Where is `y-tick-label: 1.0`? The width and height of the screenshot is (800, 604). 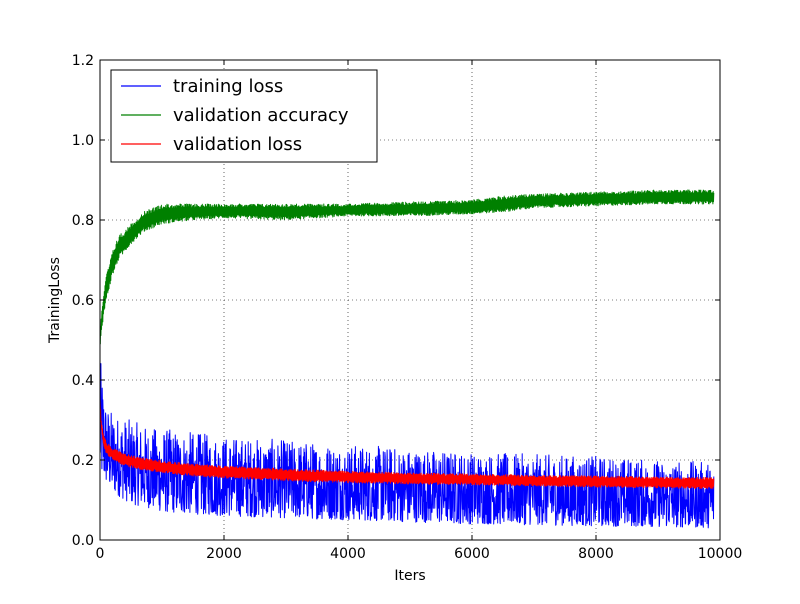
y-tick-label: 1.0 is located at coordinates (83, 141).